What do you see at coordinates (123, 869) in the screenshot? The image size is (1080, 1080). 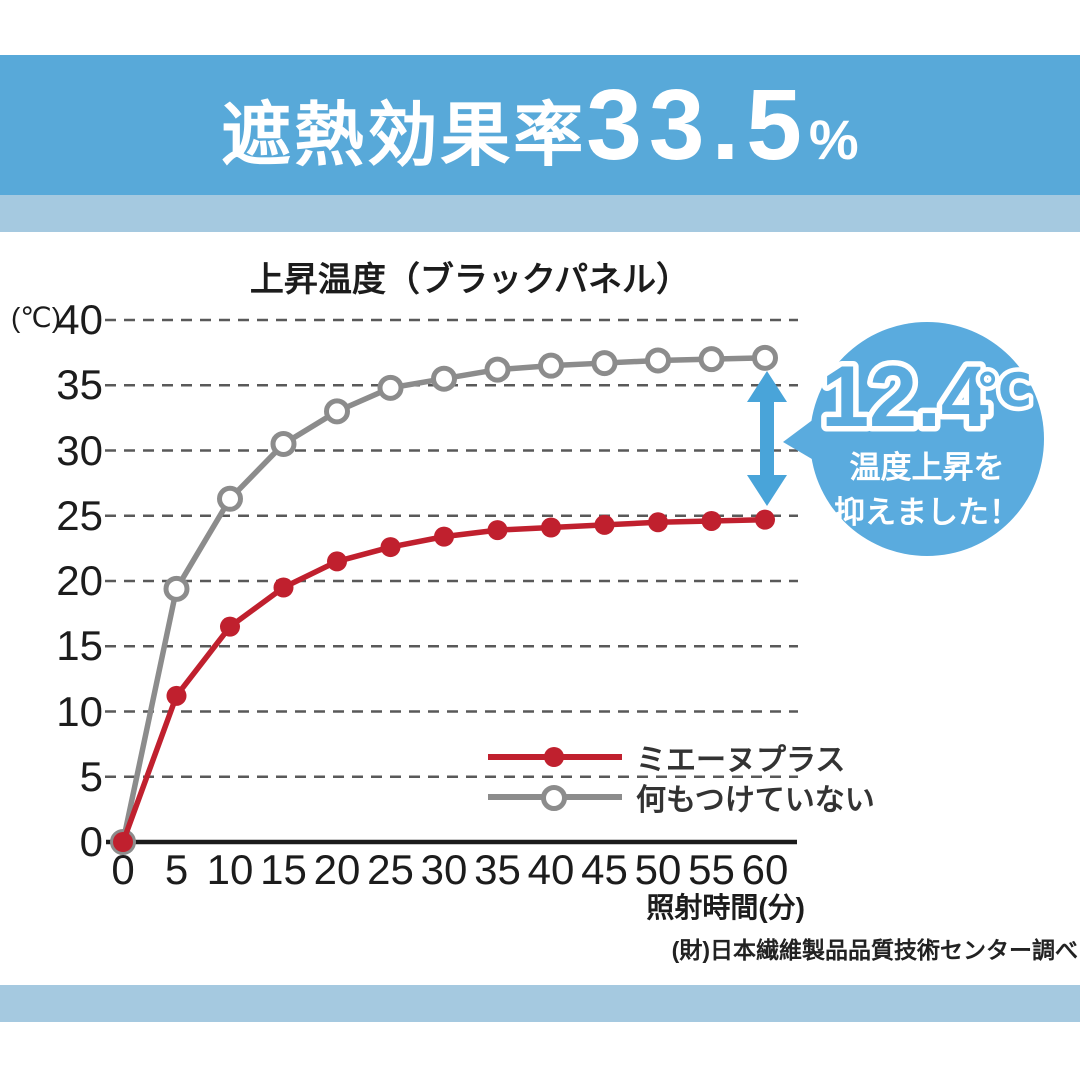 I see `x-tick-label: 0` at bounding box center [123, 869].